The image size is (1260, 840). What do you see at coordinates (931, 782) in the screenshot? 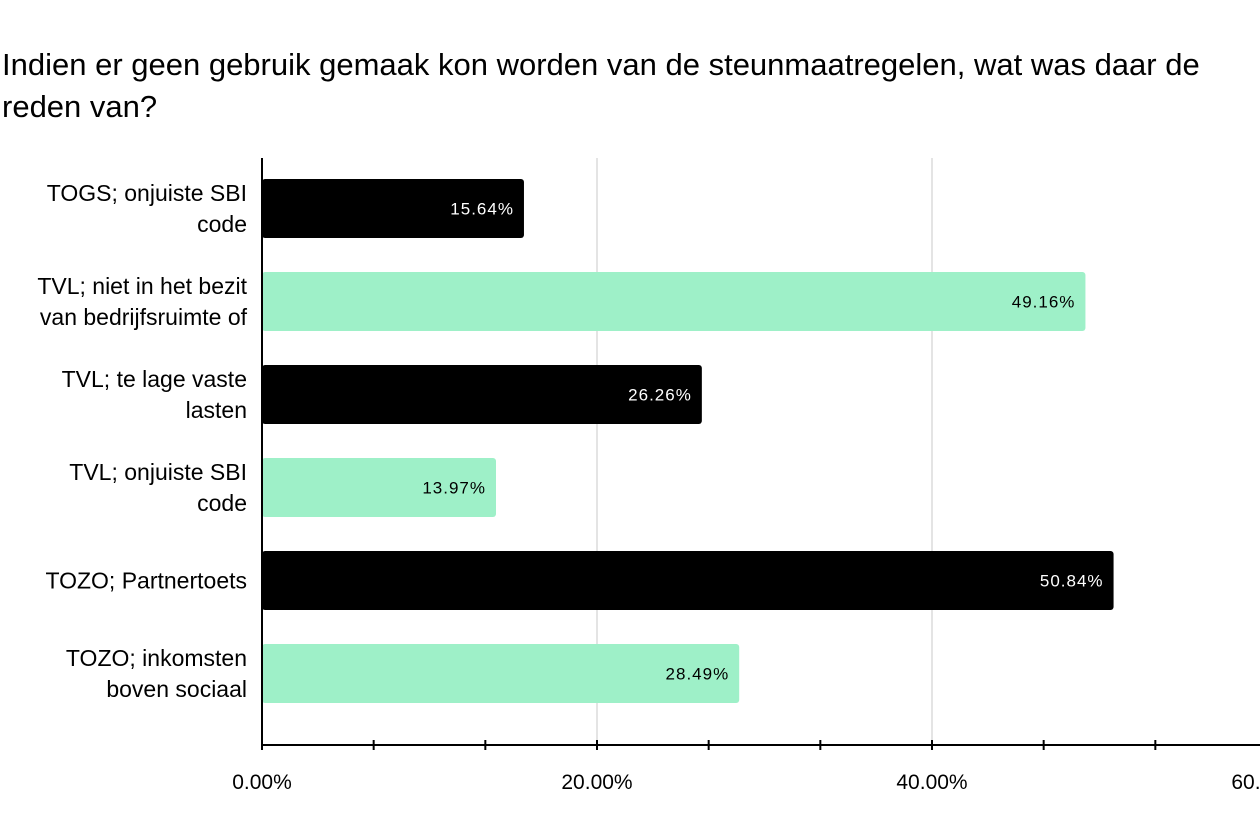
I see `x-tick-label: 40.00%` at bounding box center [931, 782].